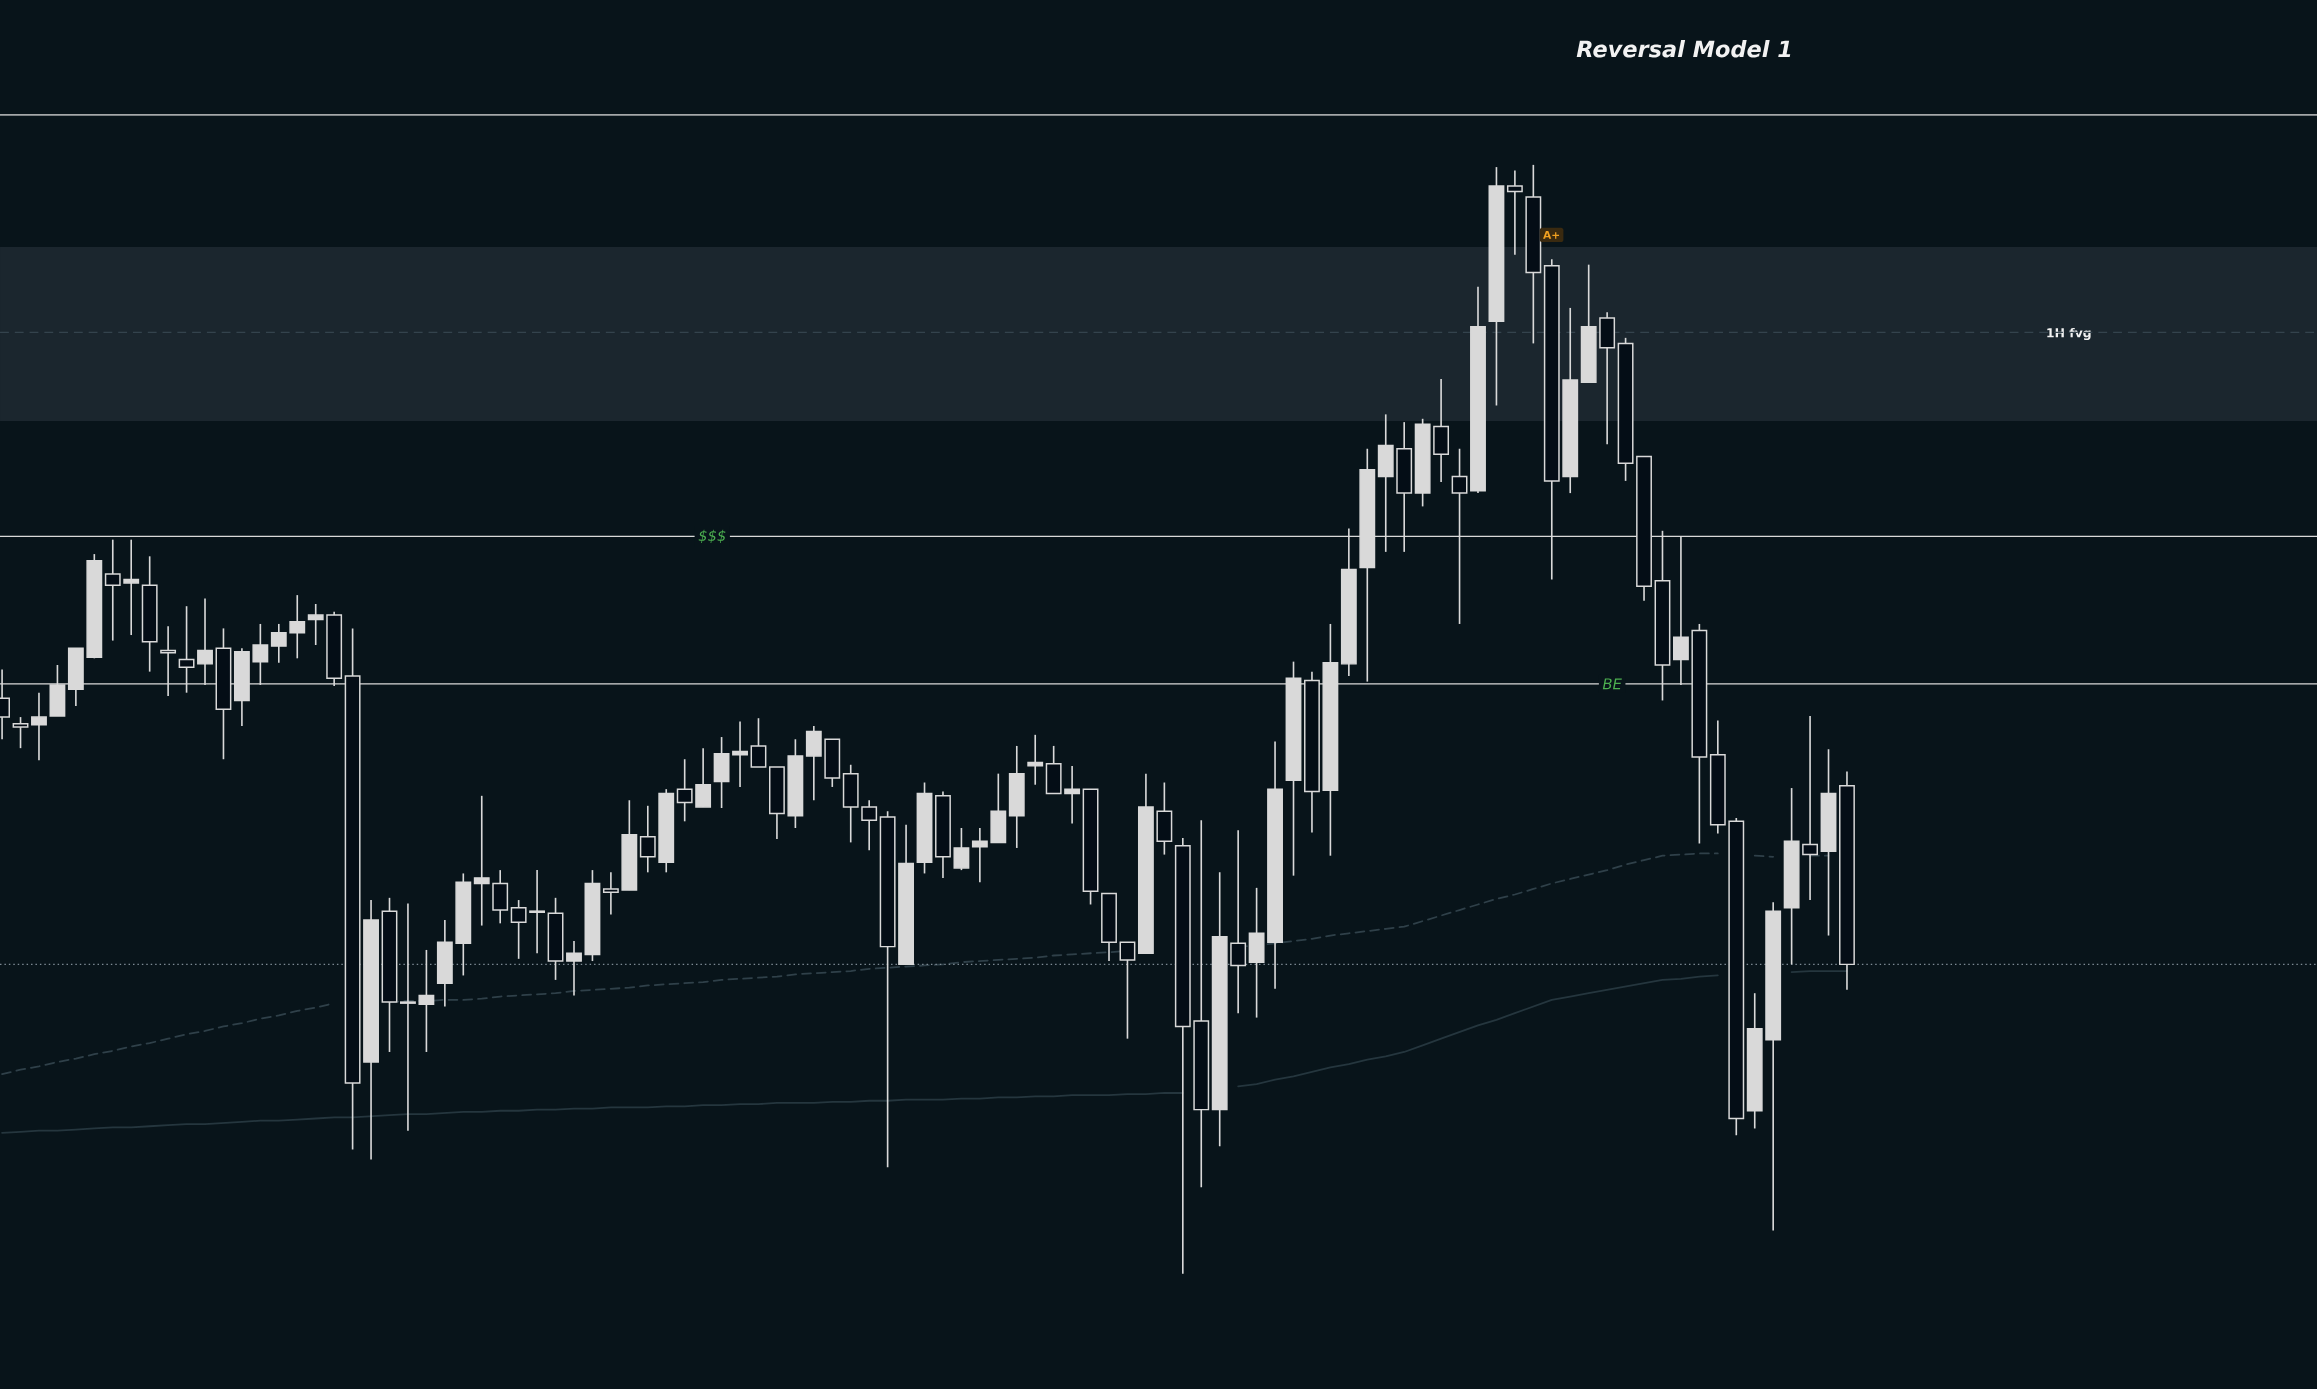 This screenshot has height=1389, width=2317. What do you see at coordinates (1551, 235) in the screenshot?
I see `annotation: A+` at bounding box center [1551, 235].